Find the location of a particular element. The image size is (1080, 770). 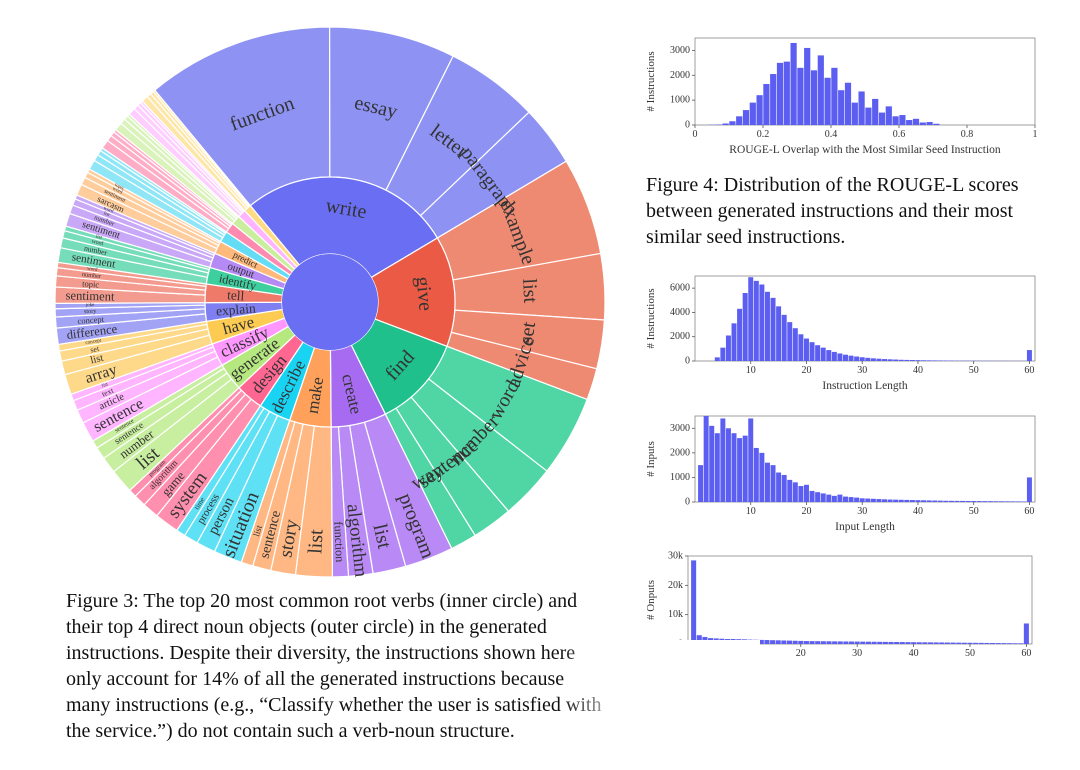

noun-label: story is located at coordinates (91, 312).